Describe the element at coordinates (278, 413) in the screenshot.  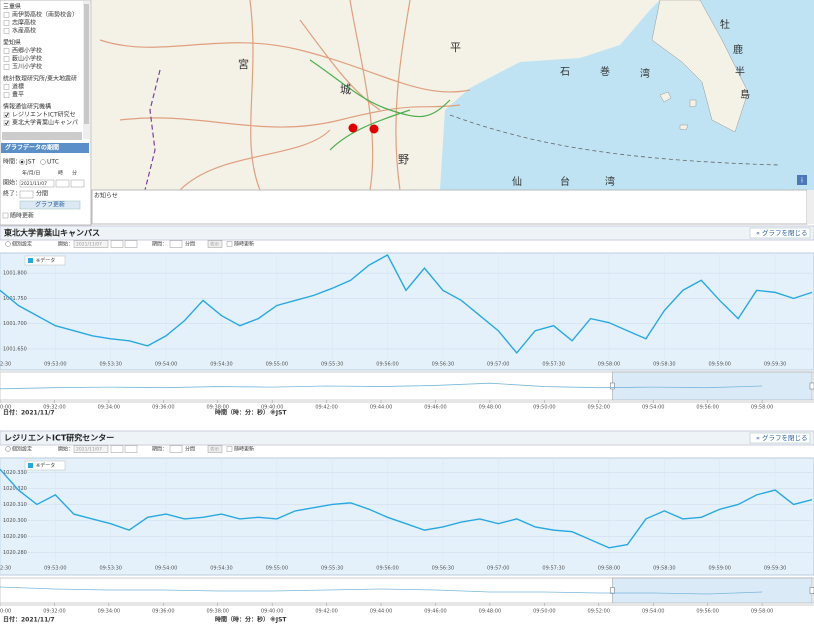
I see `timezone: ※JST` at that location.